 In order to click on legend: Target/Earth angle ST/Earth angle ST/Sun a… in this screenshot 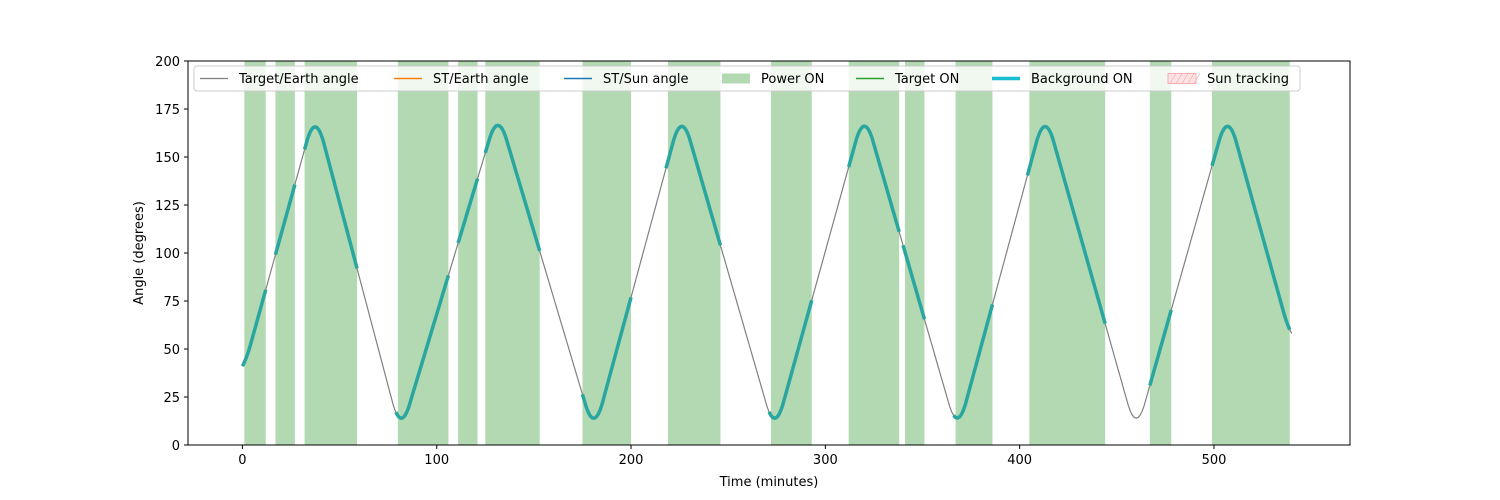, I will do `click(747, 78)`.